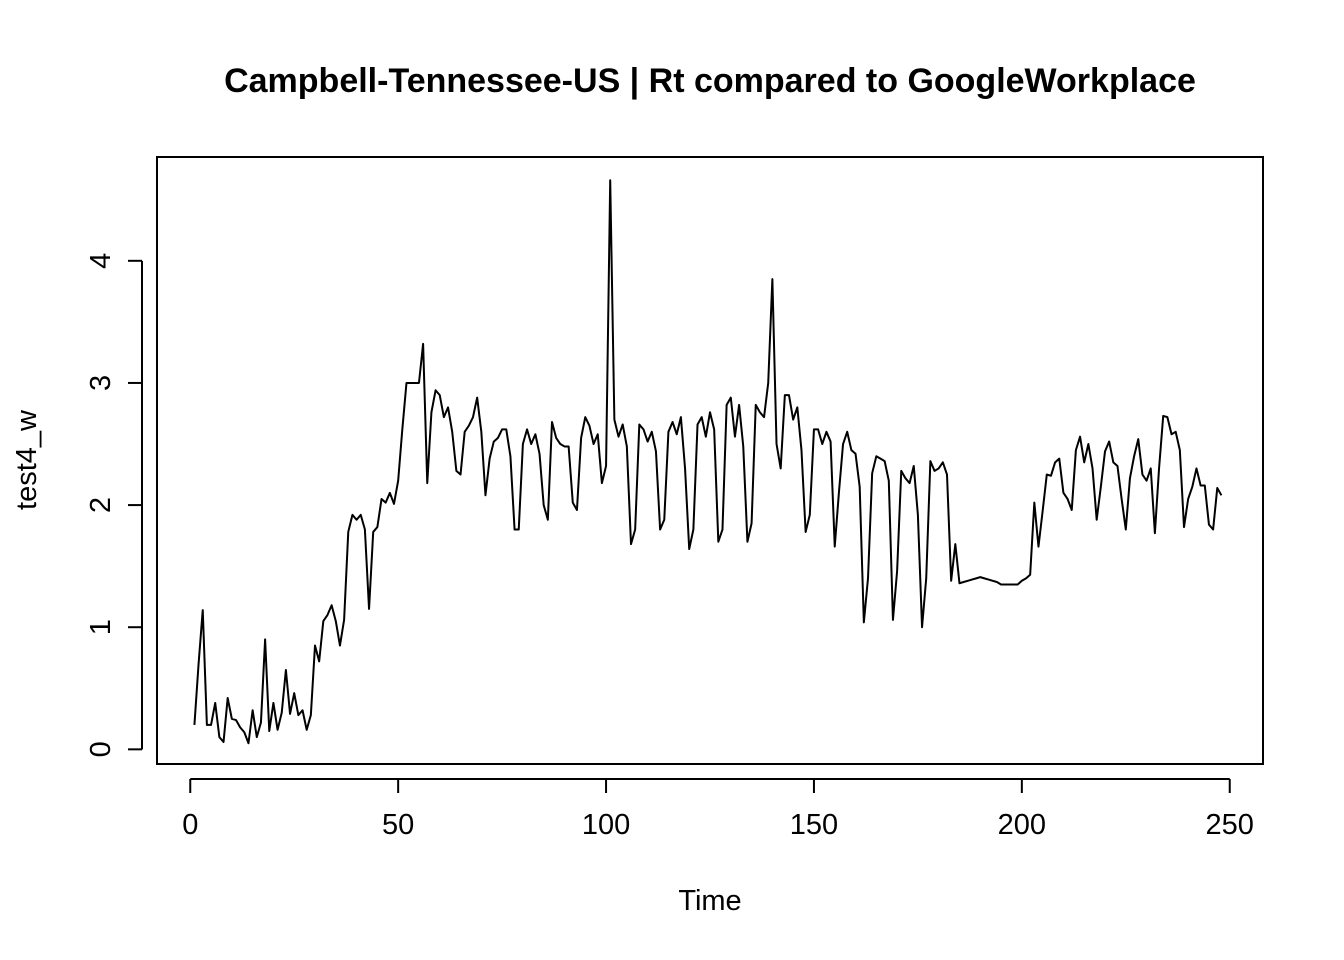 This screenshot has height=960, width=1344. Describe the element at coordinates (27, 459) in the screenshot. I see `y-axis-label: test4_w` at that location.